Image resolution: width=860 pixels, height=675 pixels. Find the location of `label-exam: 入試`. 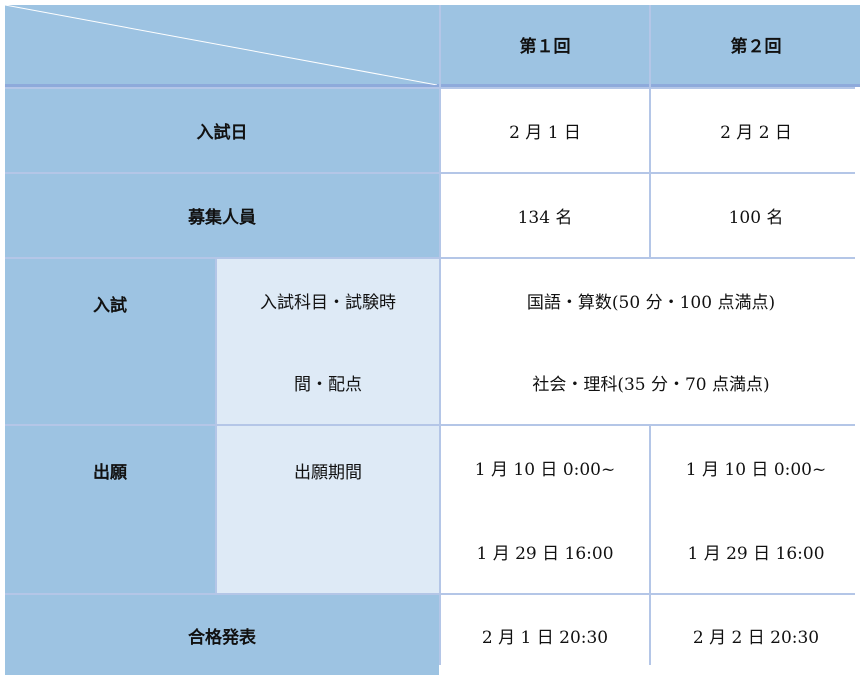

label-exam: 入試 is located at coordinates (110, 341).